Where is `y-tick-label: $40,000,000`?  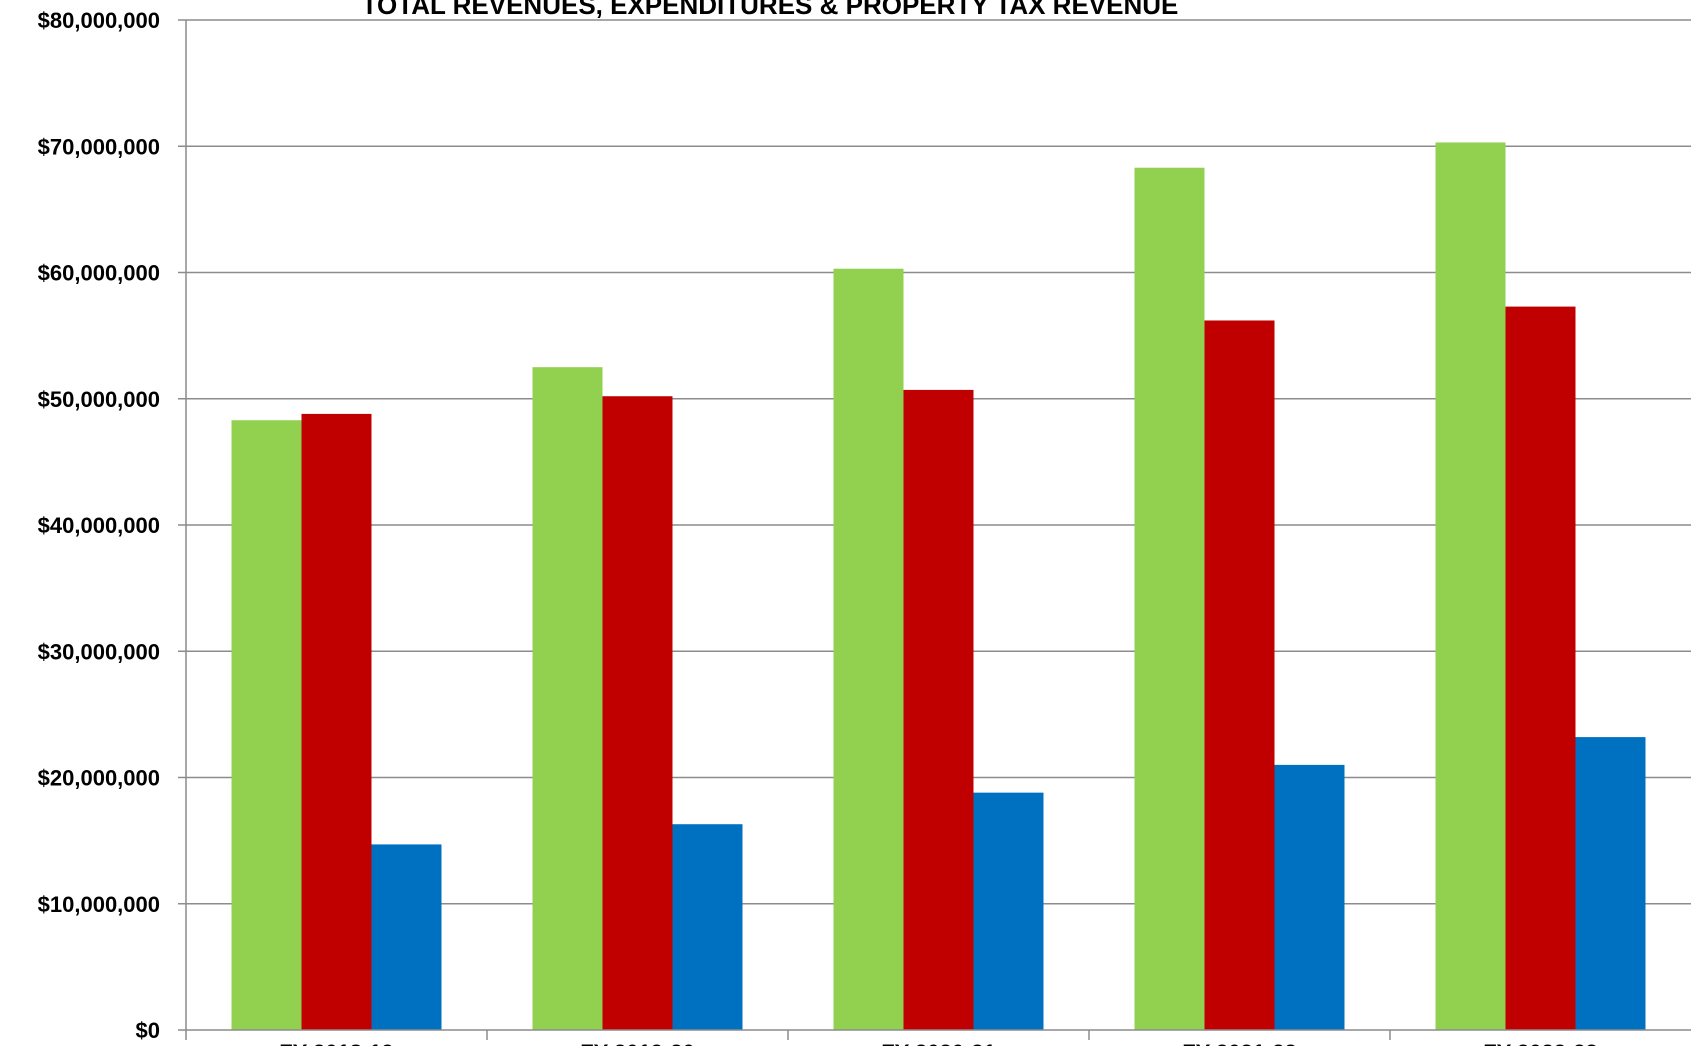
y-tick-label: $40,000,000 is located at coordinates (99, 525).